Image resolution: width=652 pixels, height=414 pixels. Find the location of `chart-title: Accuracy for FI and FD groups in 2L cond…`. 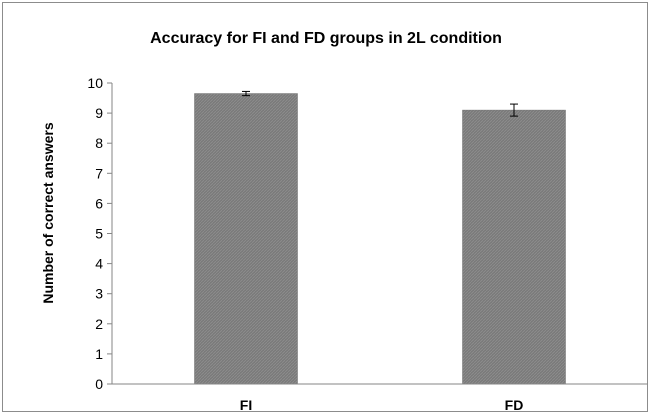

chart-title: Accuracy for FI and FD groups in 2L cond… is located at coordinates (326, 38).